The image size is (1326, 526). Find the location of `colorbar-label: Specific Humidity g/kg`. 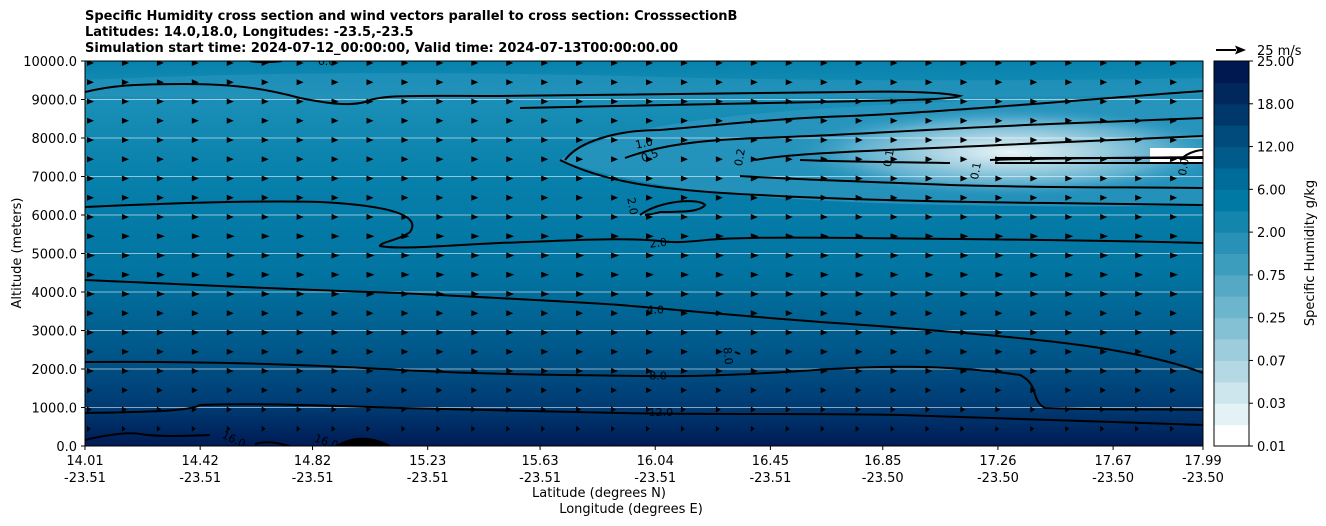

colorbar-label: Specific Humidity g/kg is located at coordinates (1310, 253).